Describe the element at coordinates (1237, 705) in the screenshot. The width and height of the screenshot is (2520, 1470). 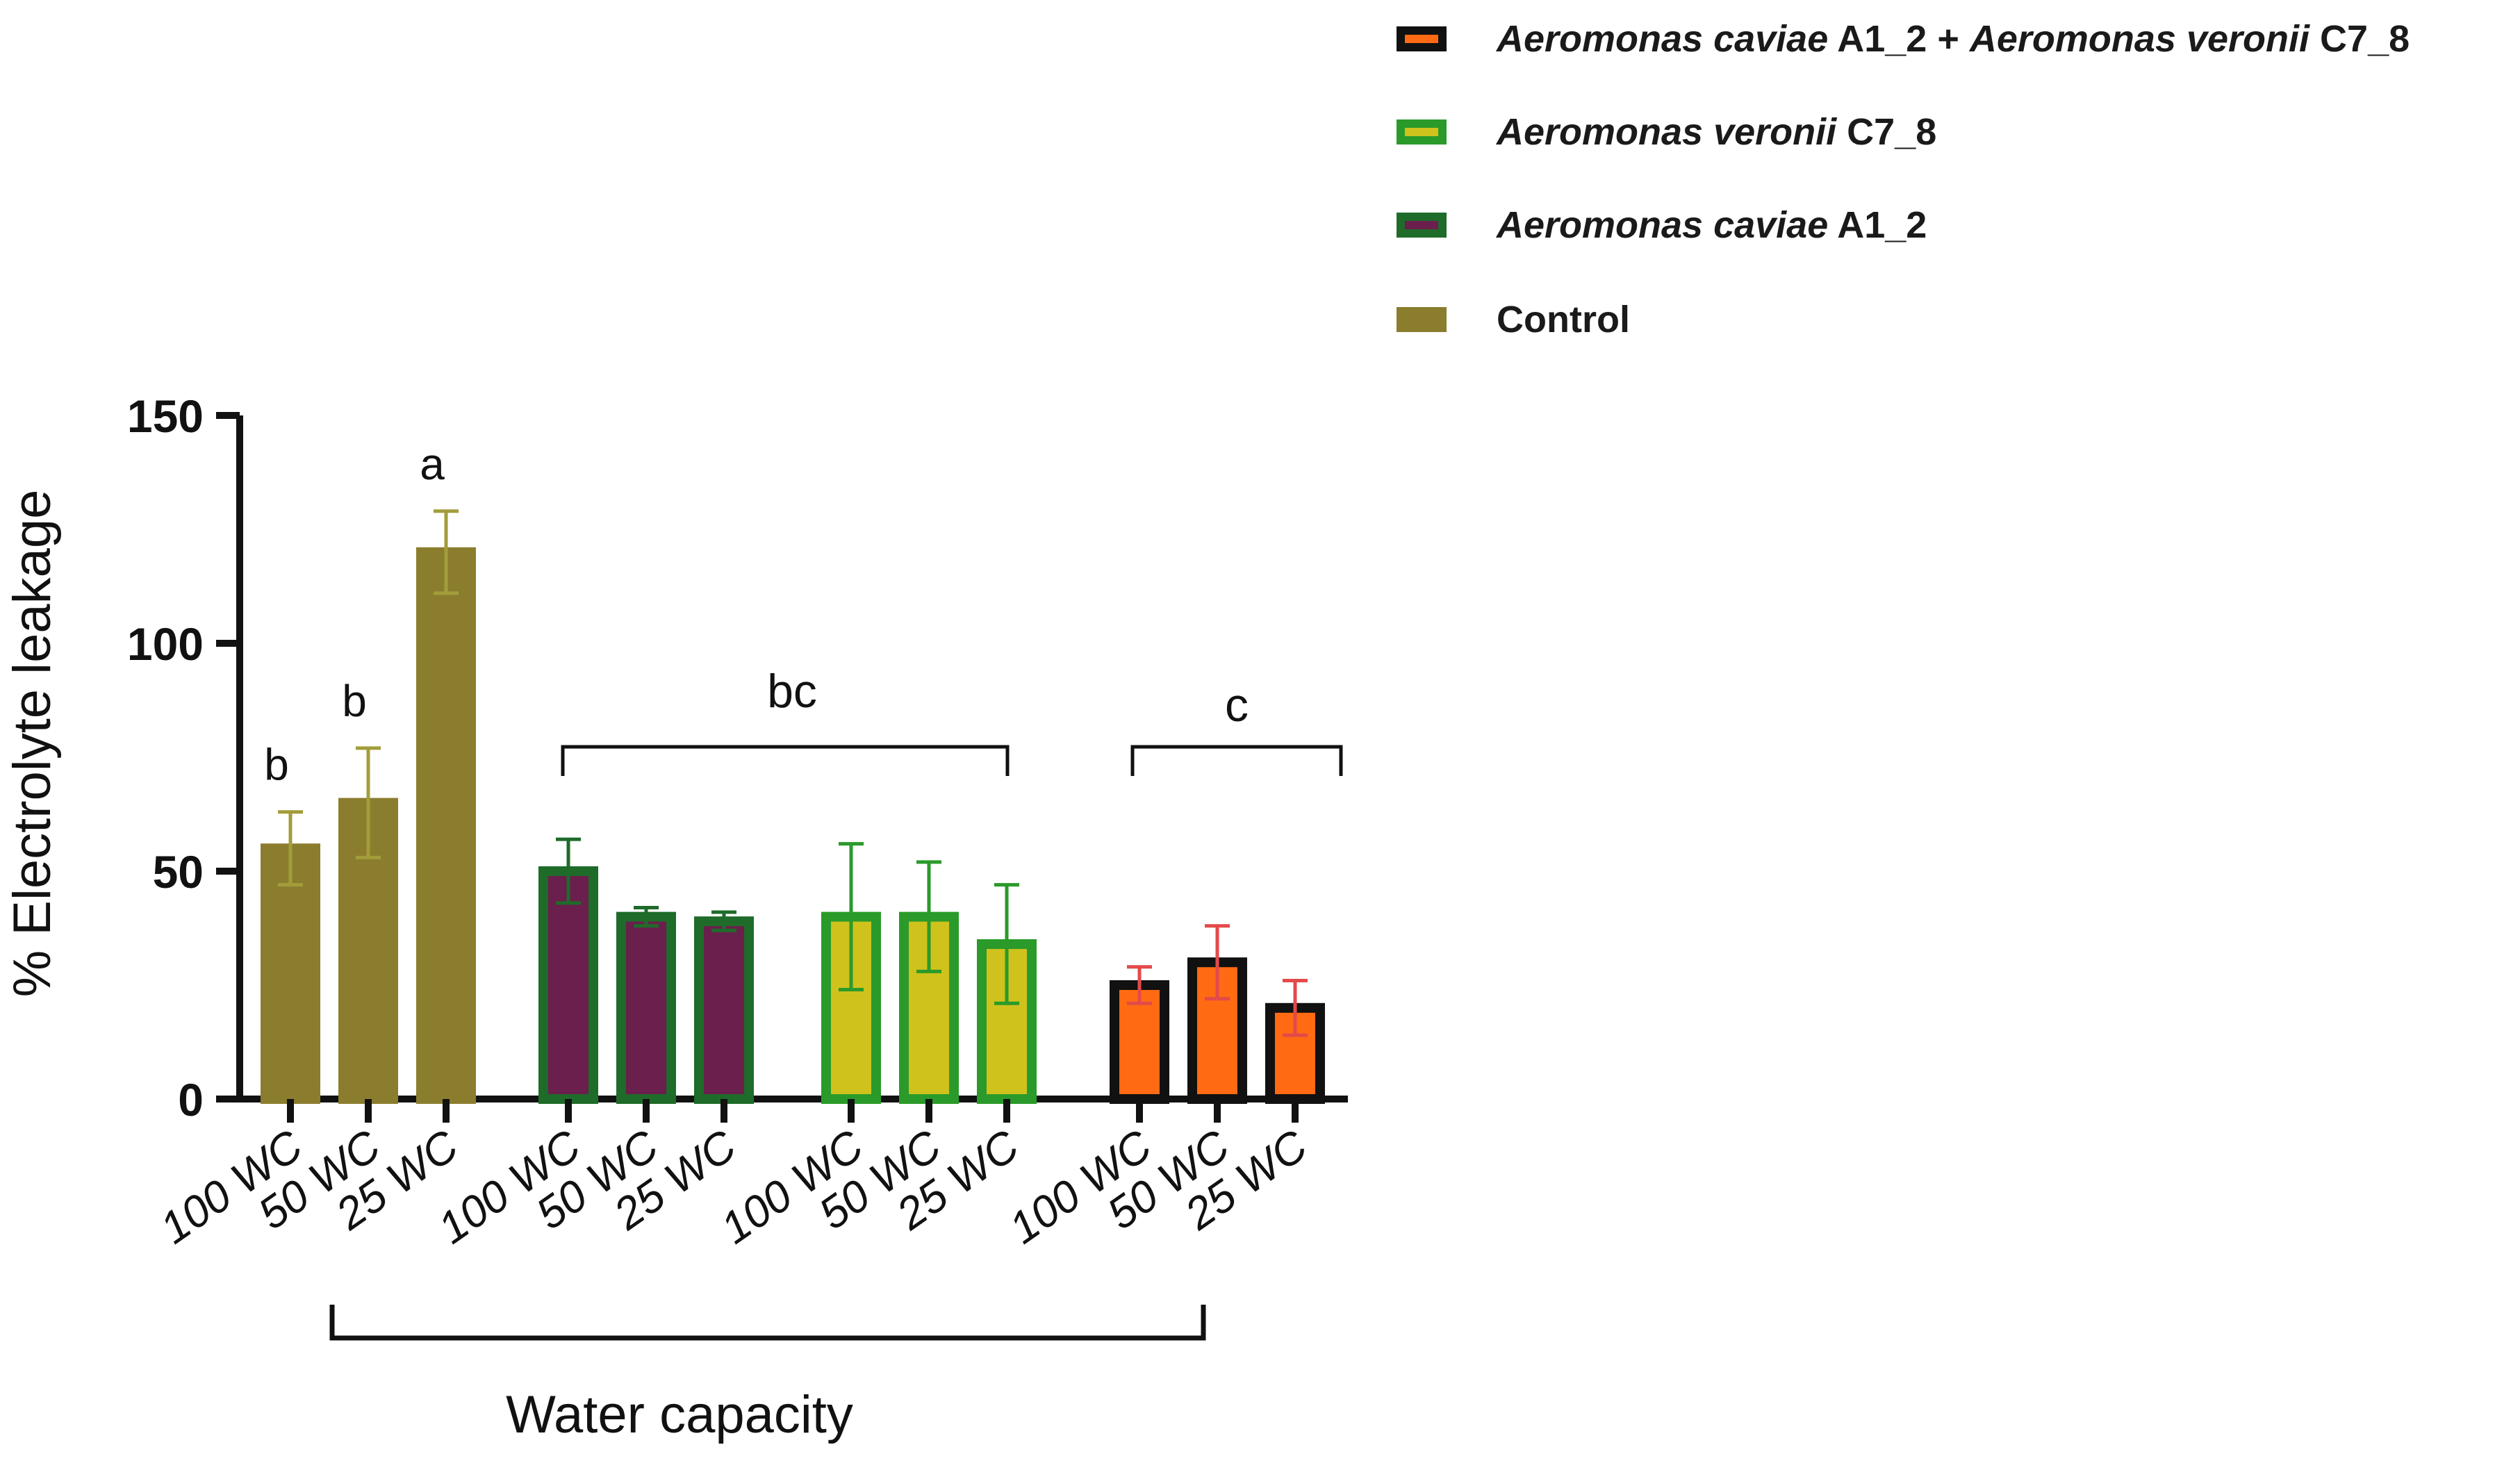
I see `bracket-label: c` at that location.